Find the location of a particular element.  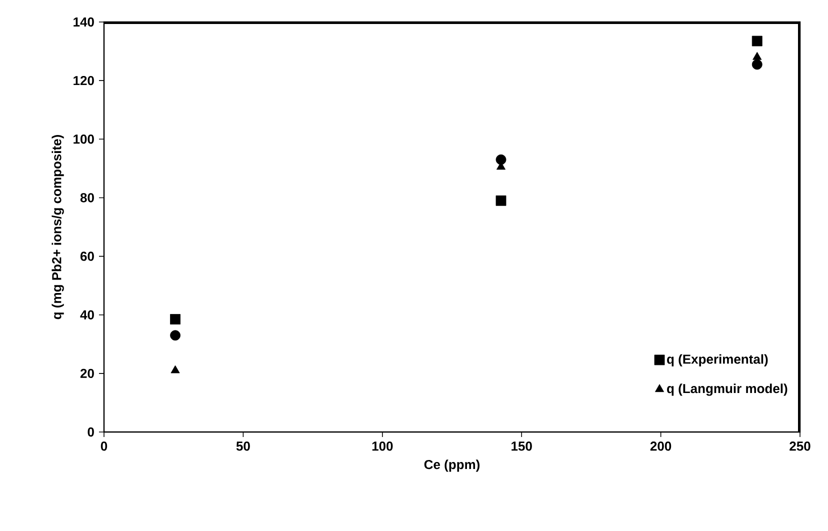

y-tick-label: 120 is located at coordinates (84, 81).